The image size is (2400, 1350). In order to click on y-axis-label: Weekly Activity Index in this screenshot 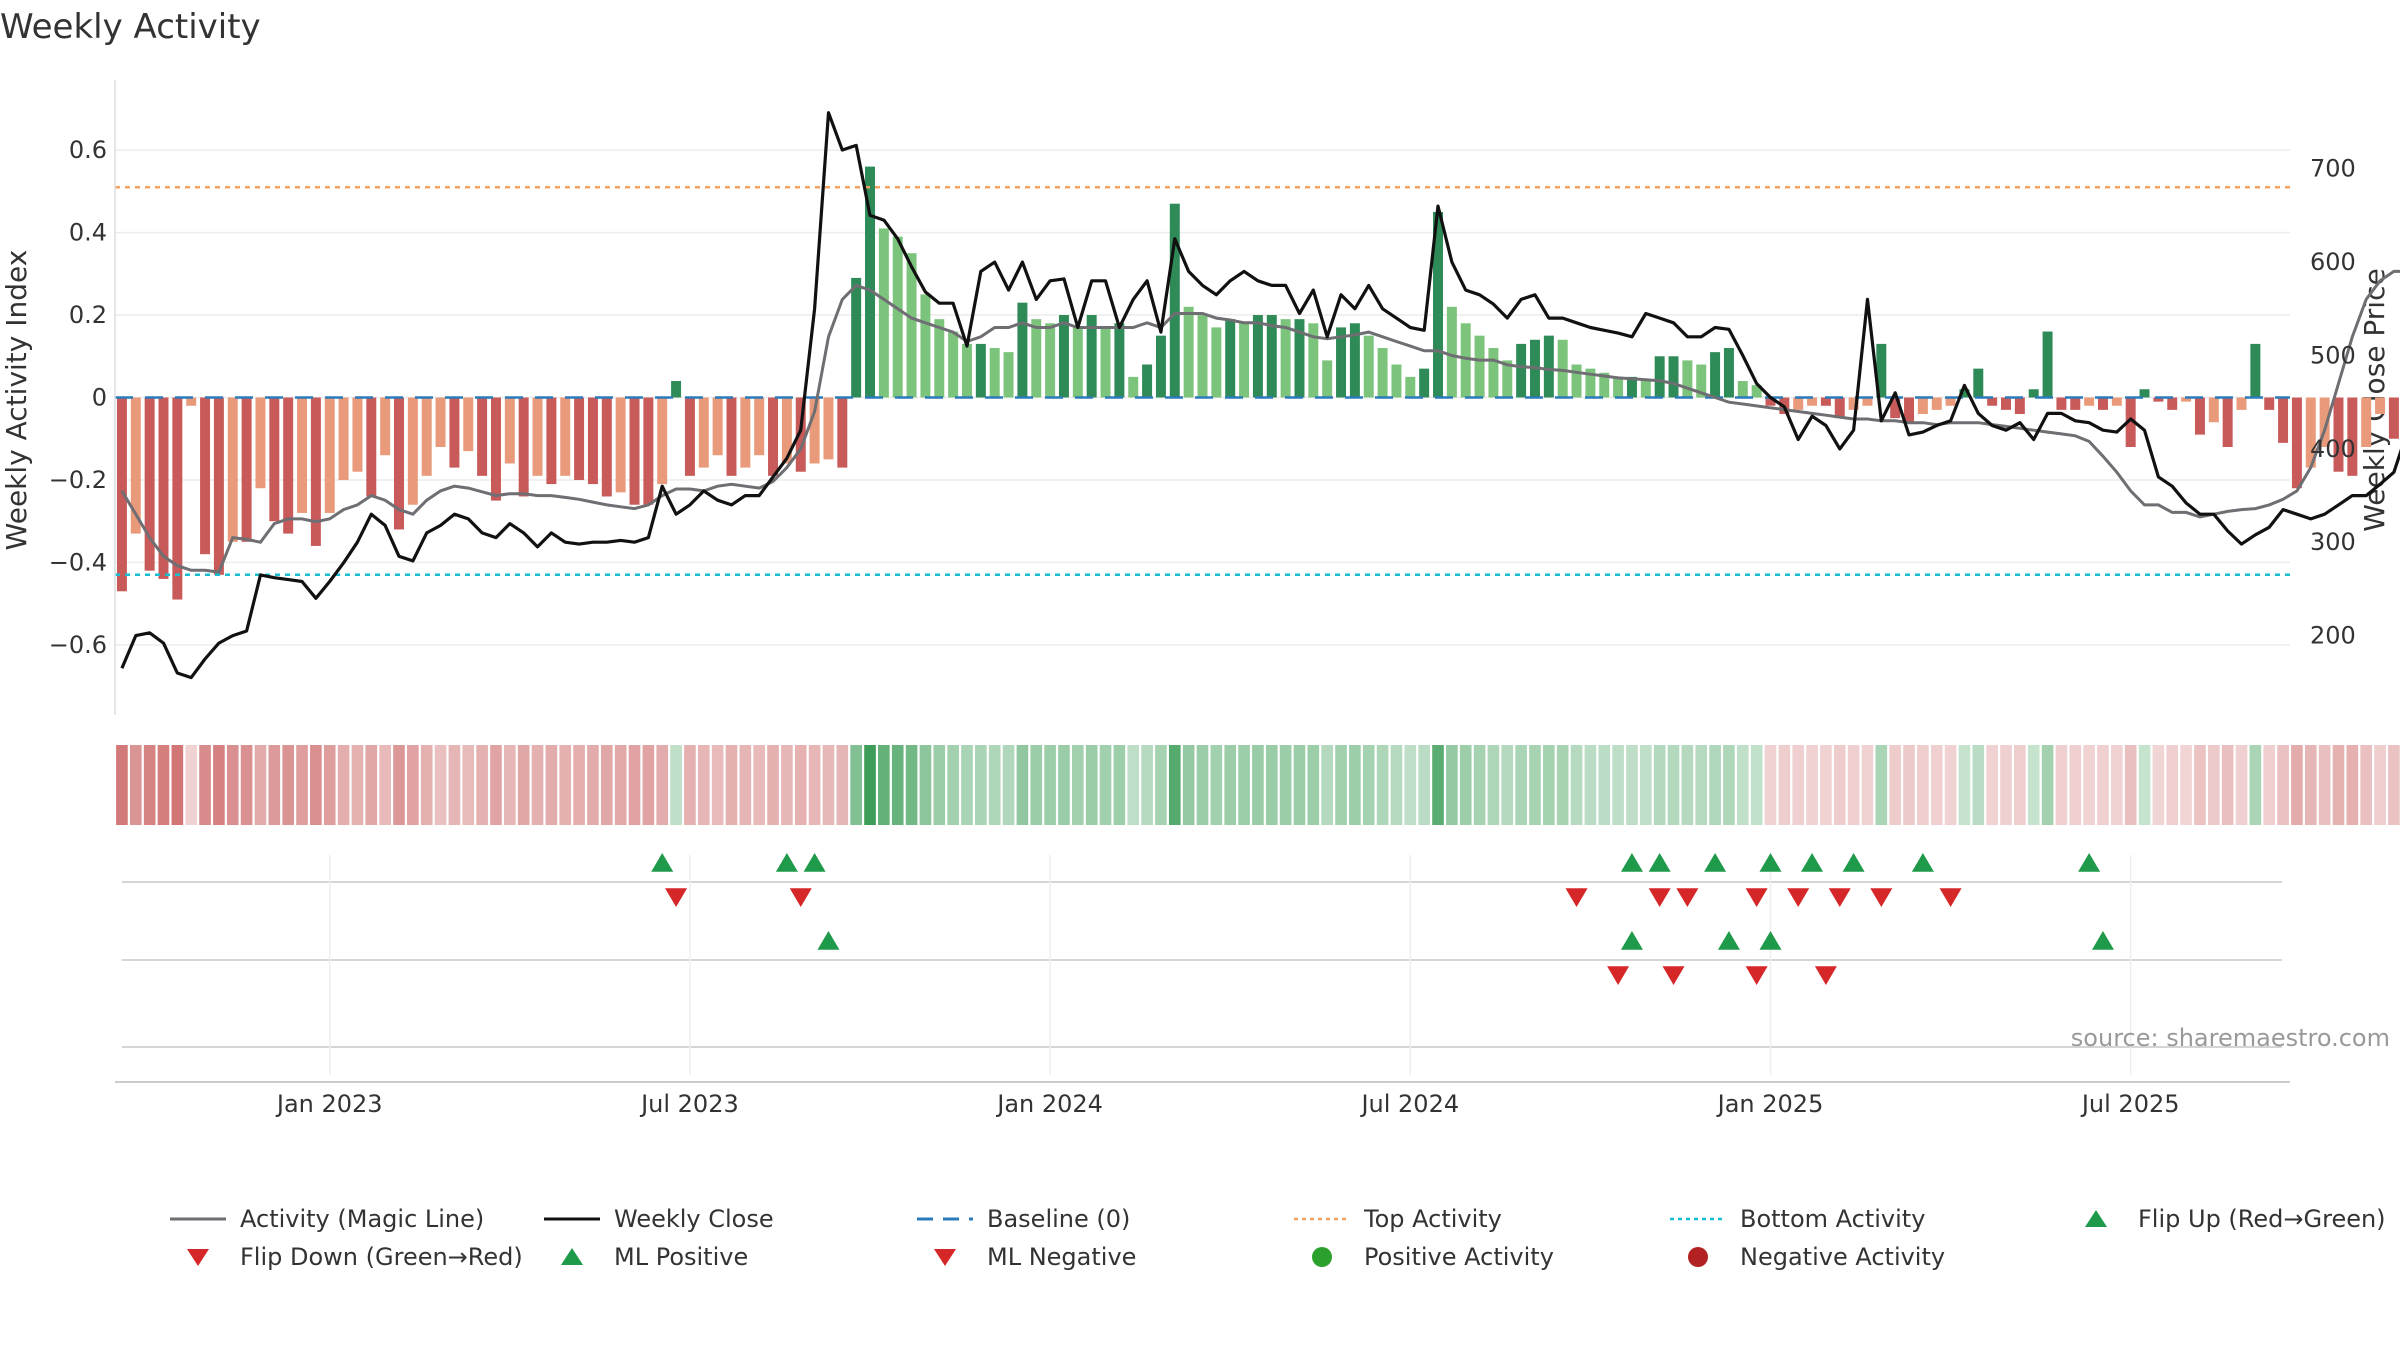, I will do `click(16, 400)`.